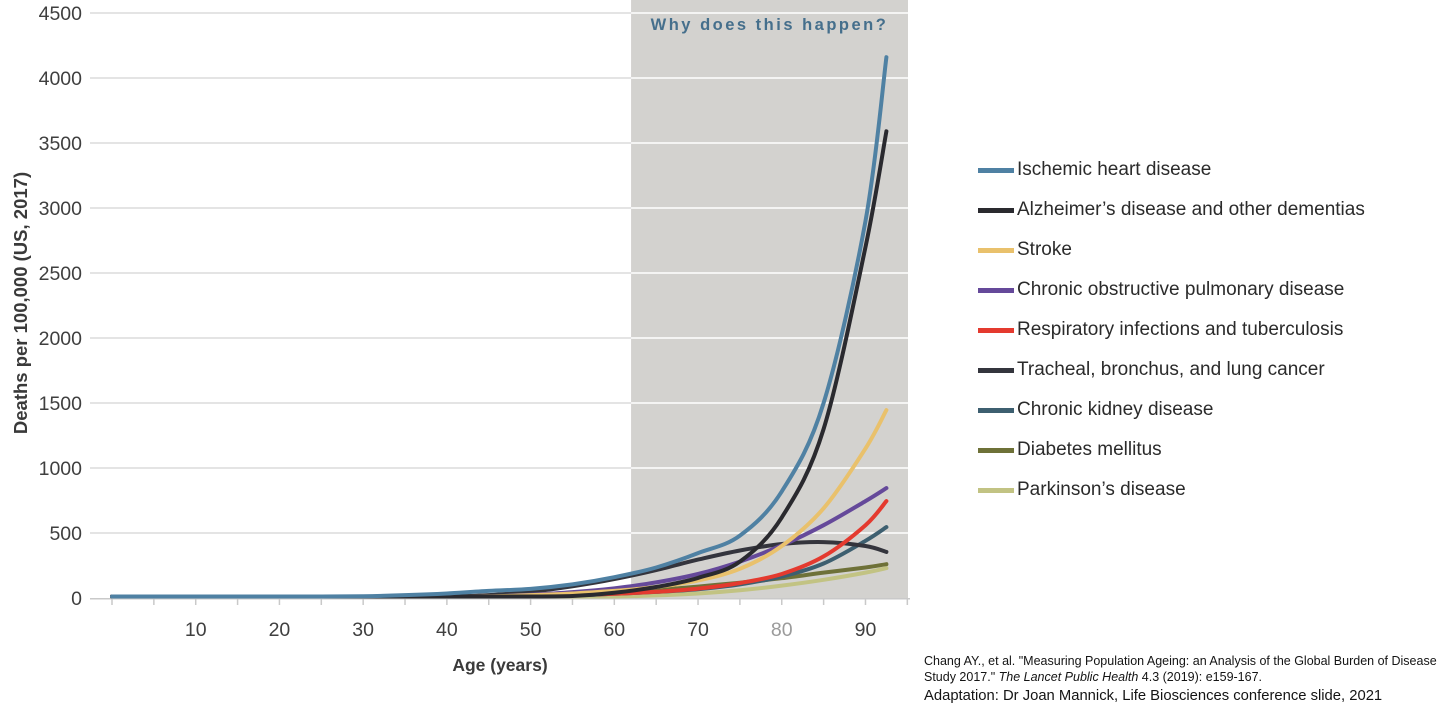  What do you see at coordinates (20, 303) in the screenshot?
I see `y-axis-label: Deaths per 100,000 (US, 2017)` at bounding box center [20, 303].